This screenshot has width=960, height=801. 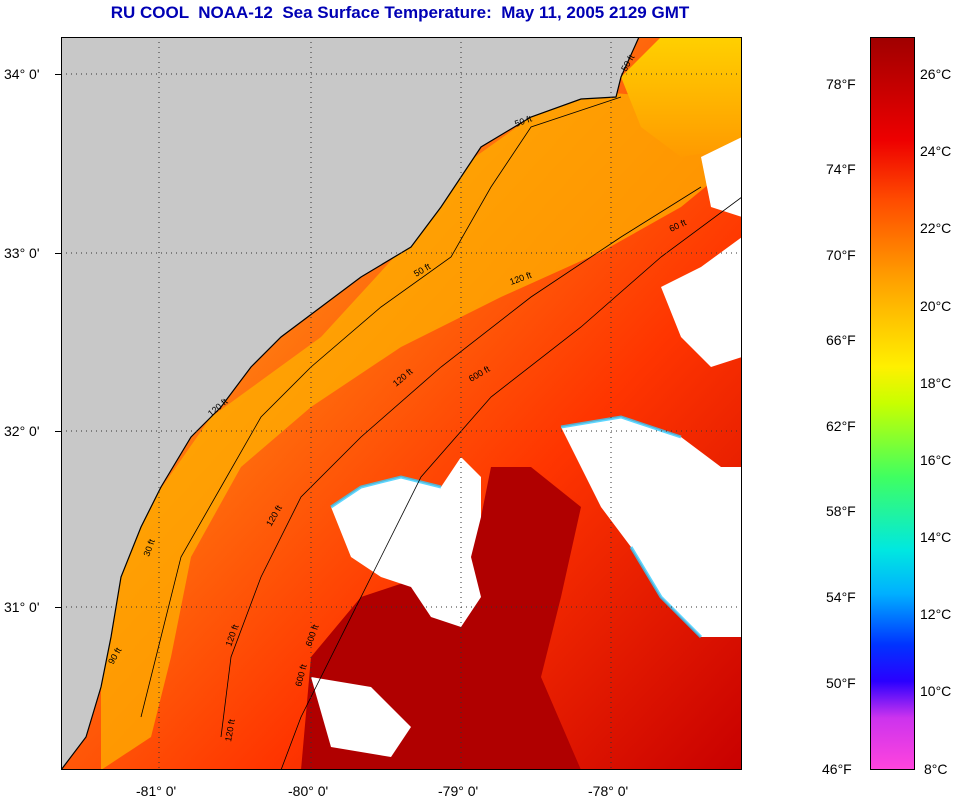 What do you see at coordinates (681, 97) in the screenshot?
I see `northeast-yellow-patch` at bounding box center [681, 97].